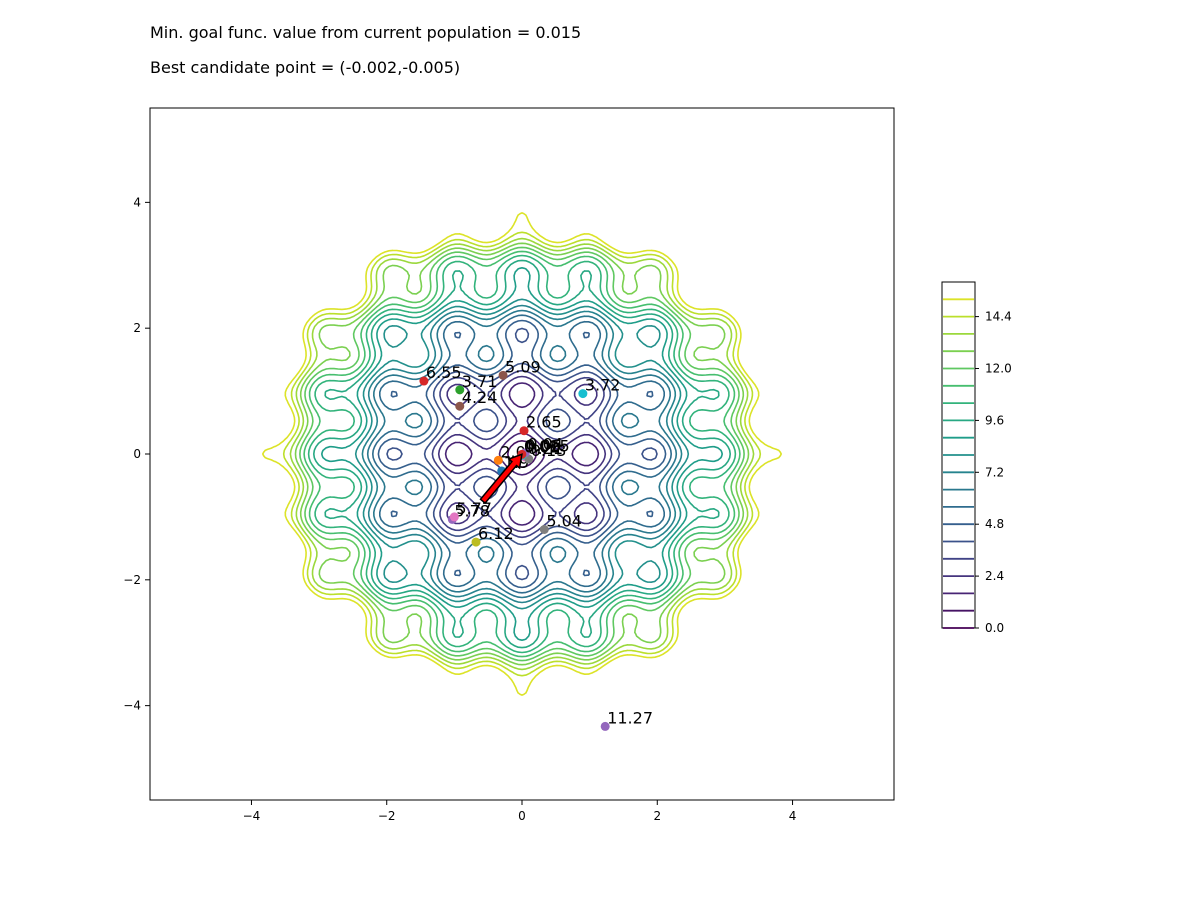 The image size is (1200, 900). What do you see at coordinates (252, 816) in the screenshot?
I see `x-tick-label: −4` at bounding box center [252, 816].